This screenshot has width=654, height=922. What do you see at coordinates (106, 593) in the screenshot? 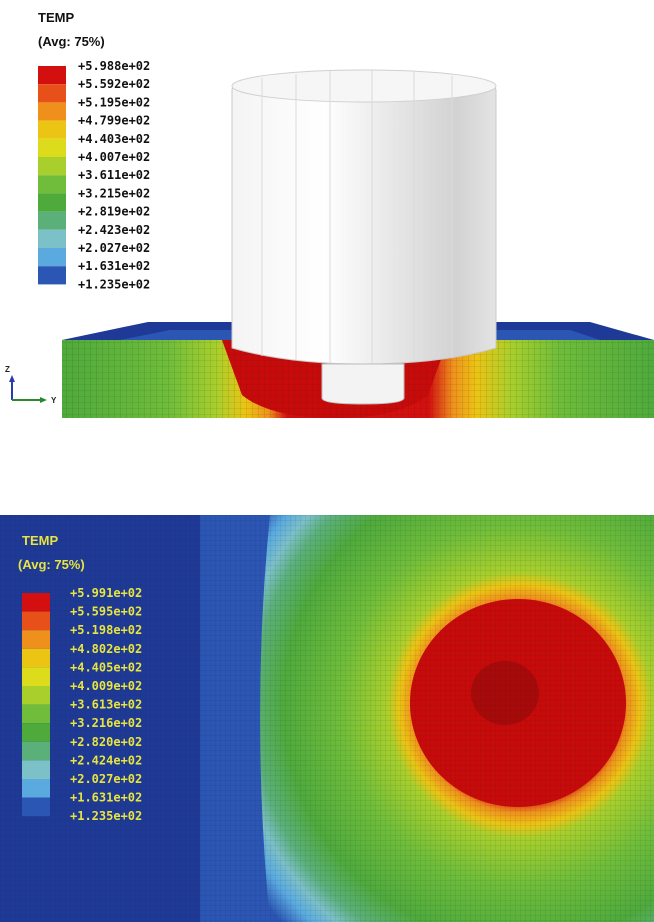
I see `legend-label: +5.991e+02` at bounding box center [106, 593].